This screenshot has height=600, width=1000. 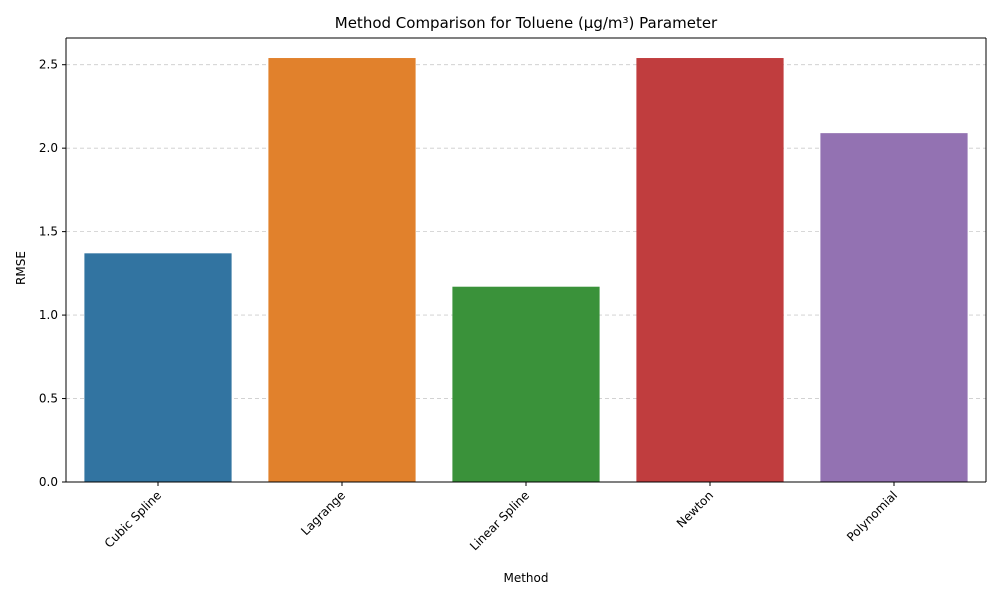 I want to click on y-tick-label: 2.0, so click(x=48, y=148).